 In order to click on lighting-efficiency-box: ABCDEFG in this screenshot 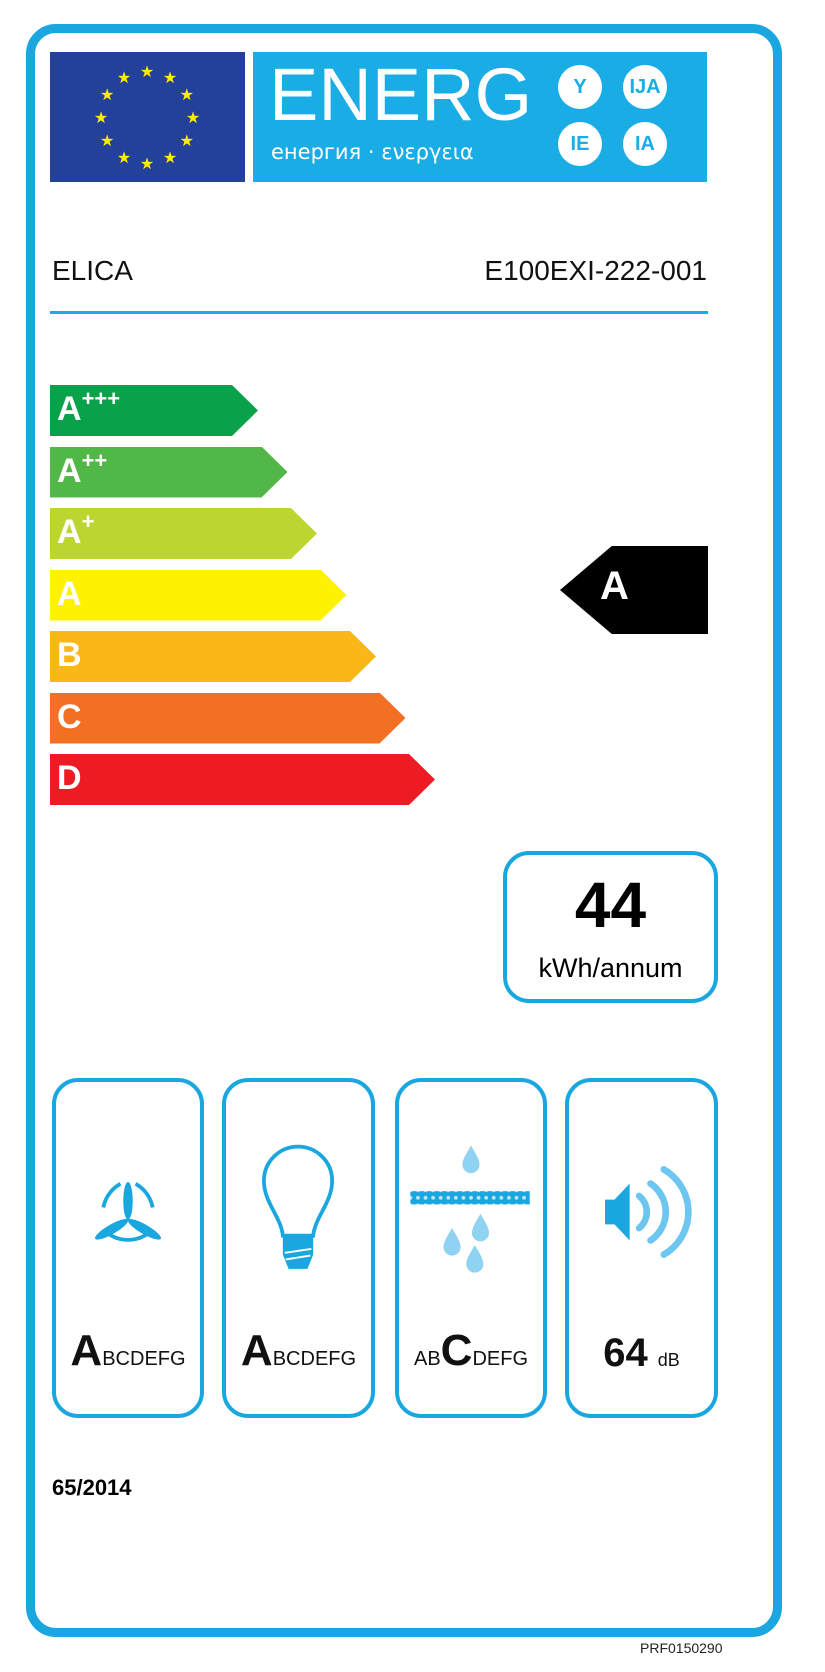, I will do `click(298, 1248)`.